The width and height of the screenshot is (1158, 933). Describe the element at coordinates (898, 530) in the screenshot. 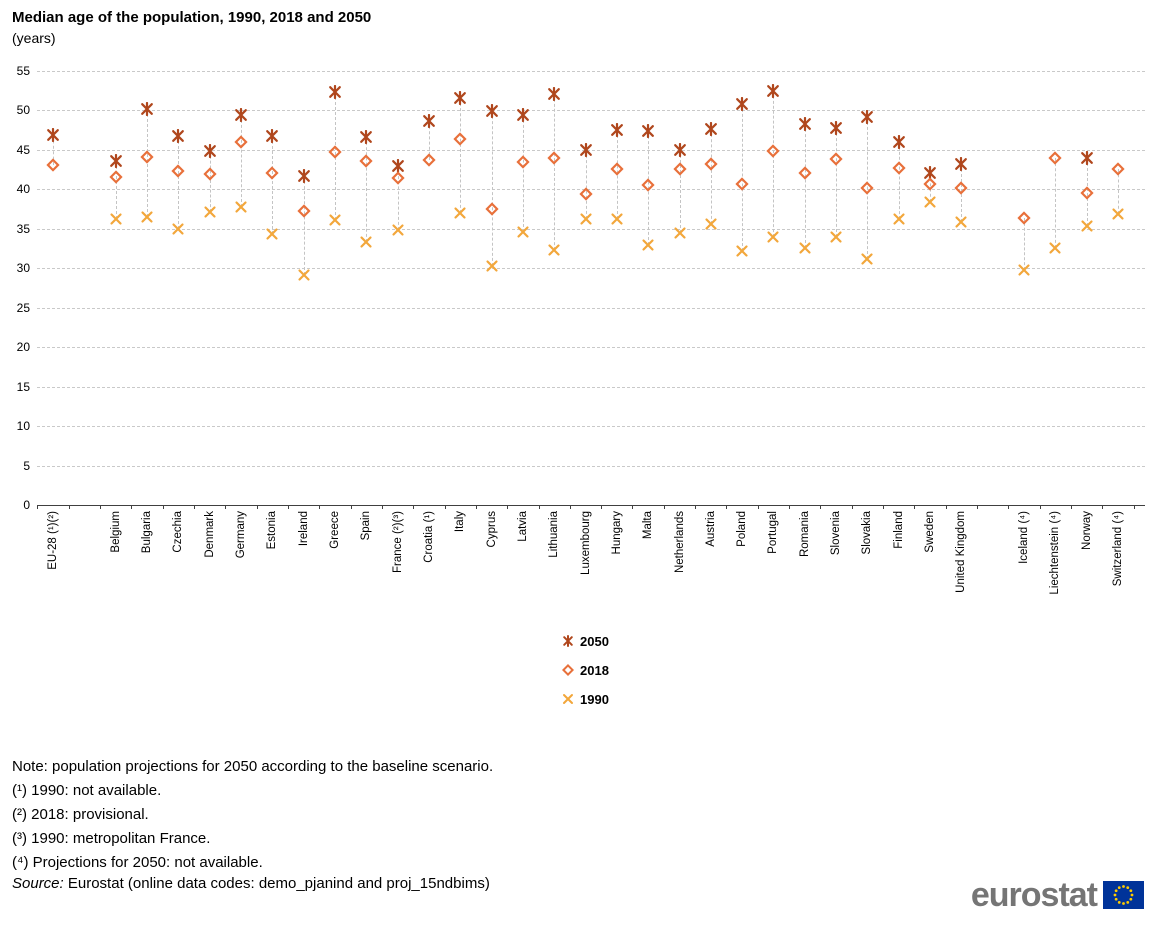

I see `x-axis-category-label: Finland` at that location.